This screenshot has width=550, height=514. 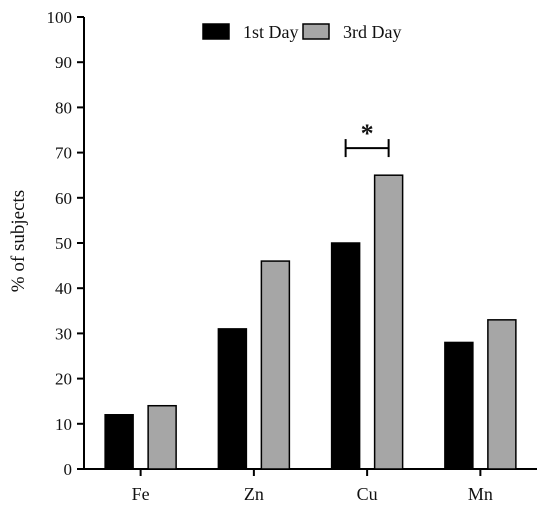 I want to click on y-tick-label: 40, so click(x=63, y=288).